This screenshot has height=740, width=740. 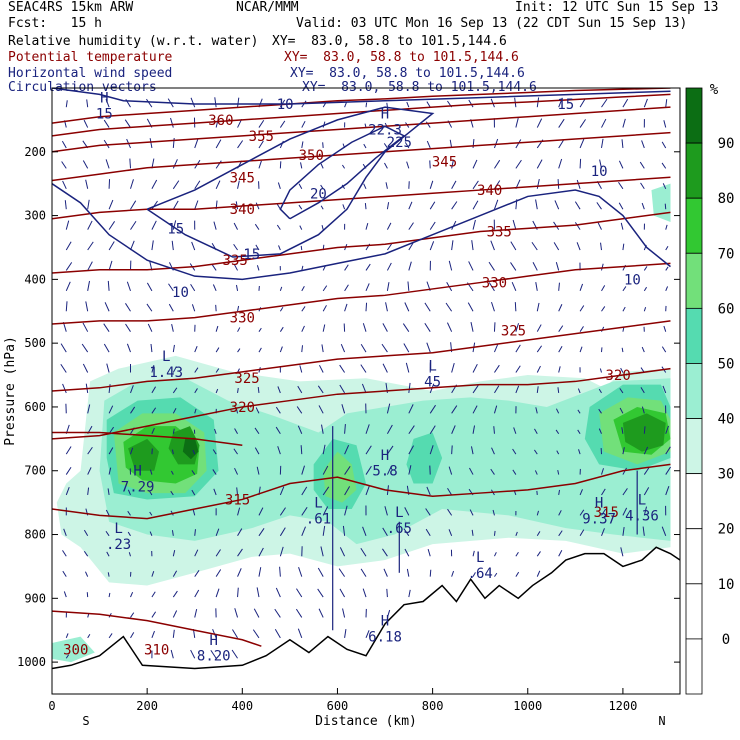 I want to click on wind-label: 10, so click(x=632, y=280).